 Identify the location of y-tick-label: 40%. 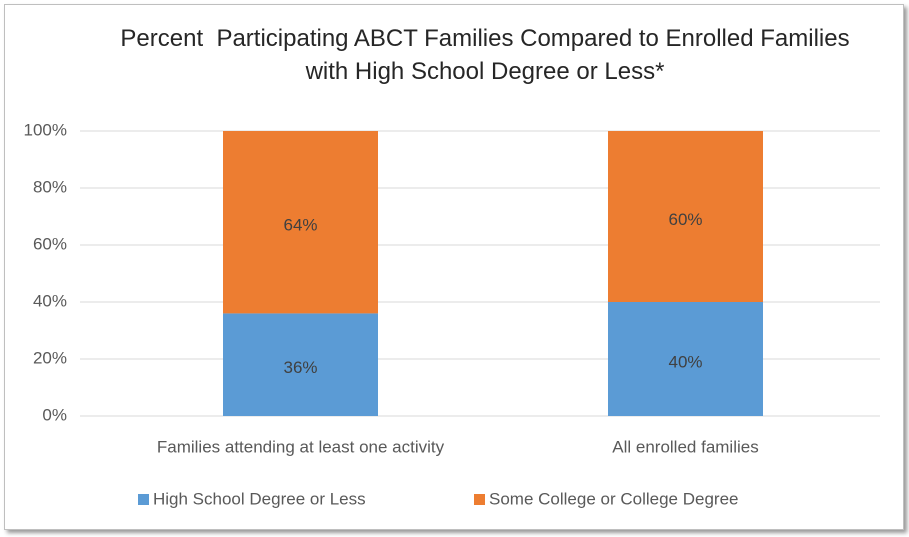
(50, 300).